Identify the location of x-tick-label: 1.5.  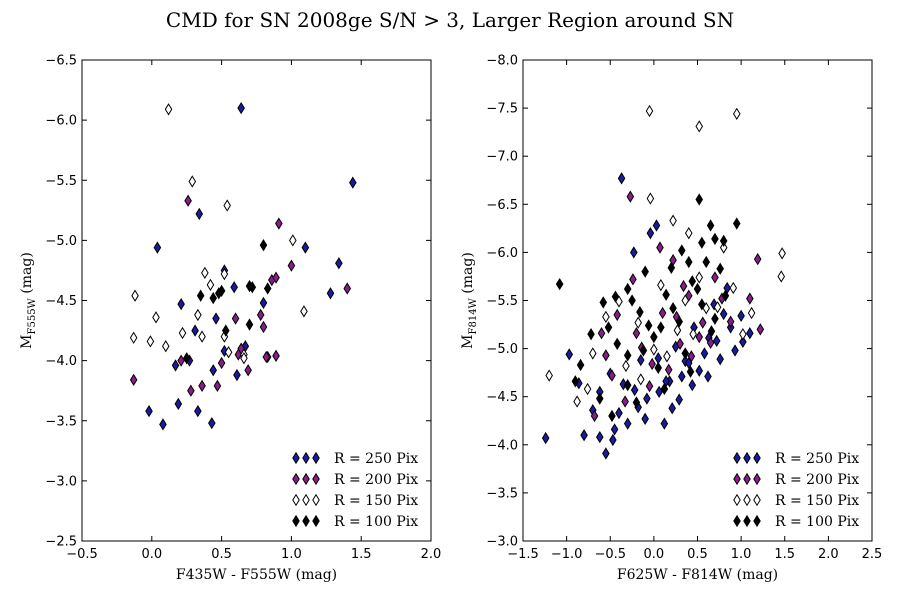
(361, 554).